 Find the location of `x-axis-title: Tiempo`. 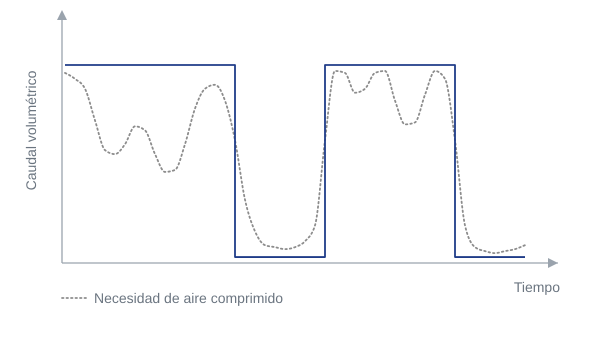

x-axis-title: Tiempo is located at coordinates (537, 287).